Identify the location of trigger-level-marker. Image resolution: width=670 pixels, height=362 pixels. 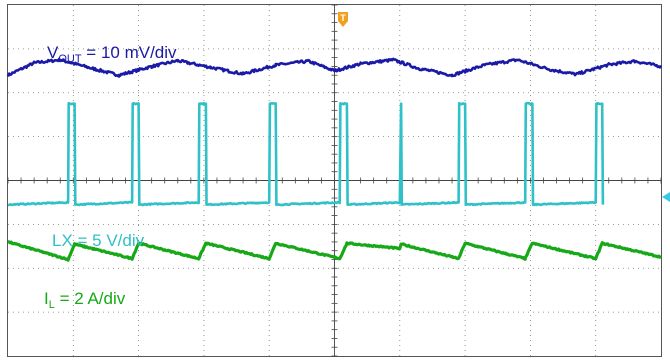
(666, 197).